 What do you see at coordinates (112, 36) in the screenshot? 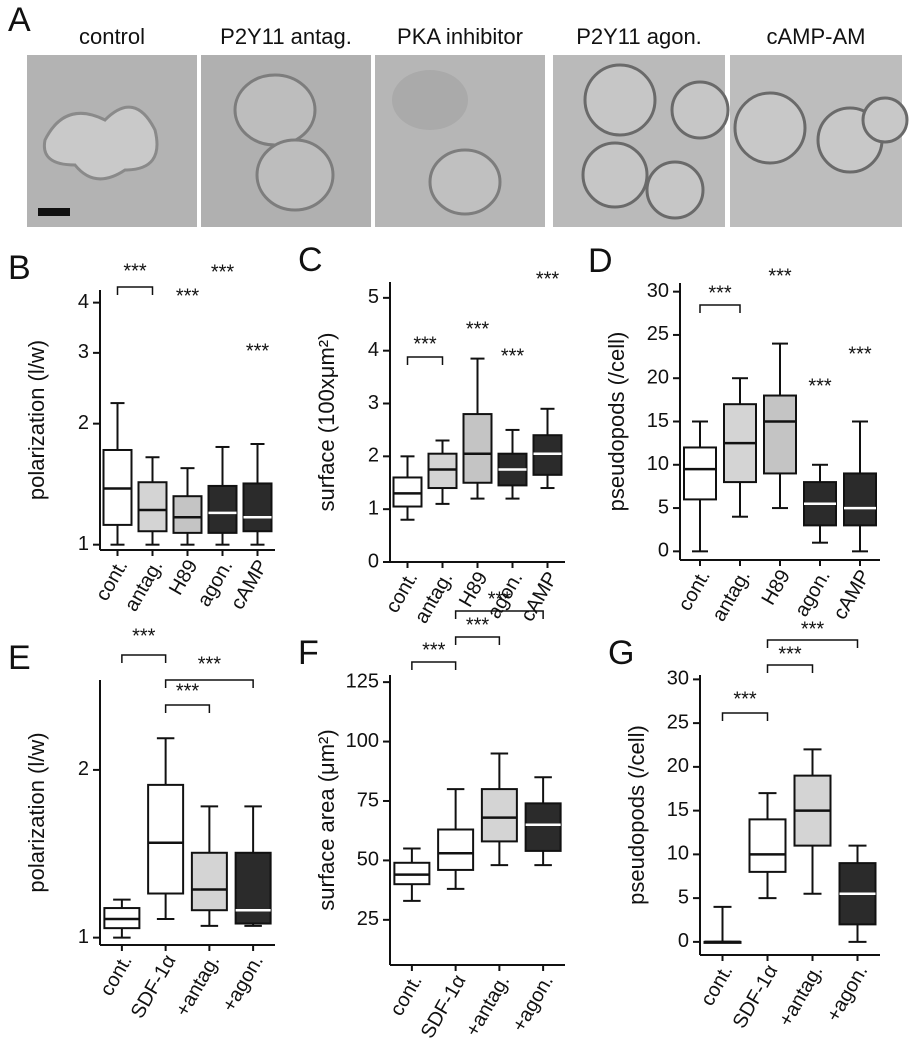
I see `image-label: control` at bounding box center [112, 36].